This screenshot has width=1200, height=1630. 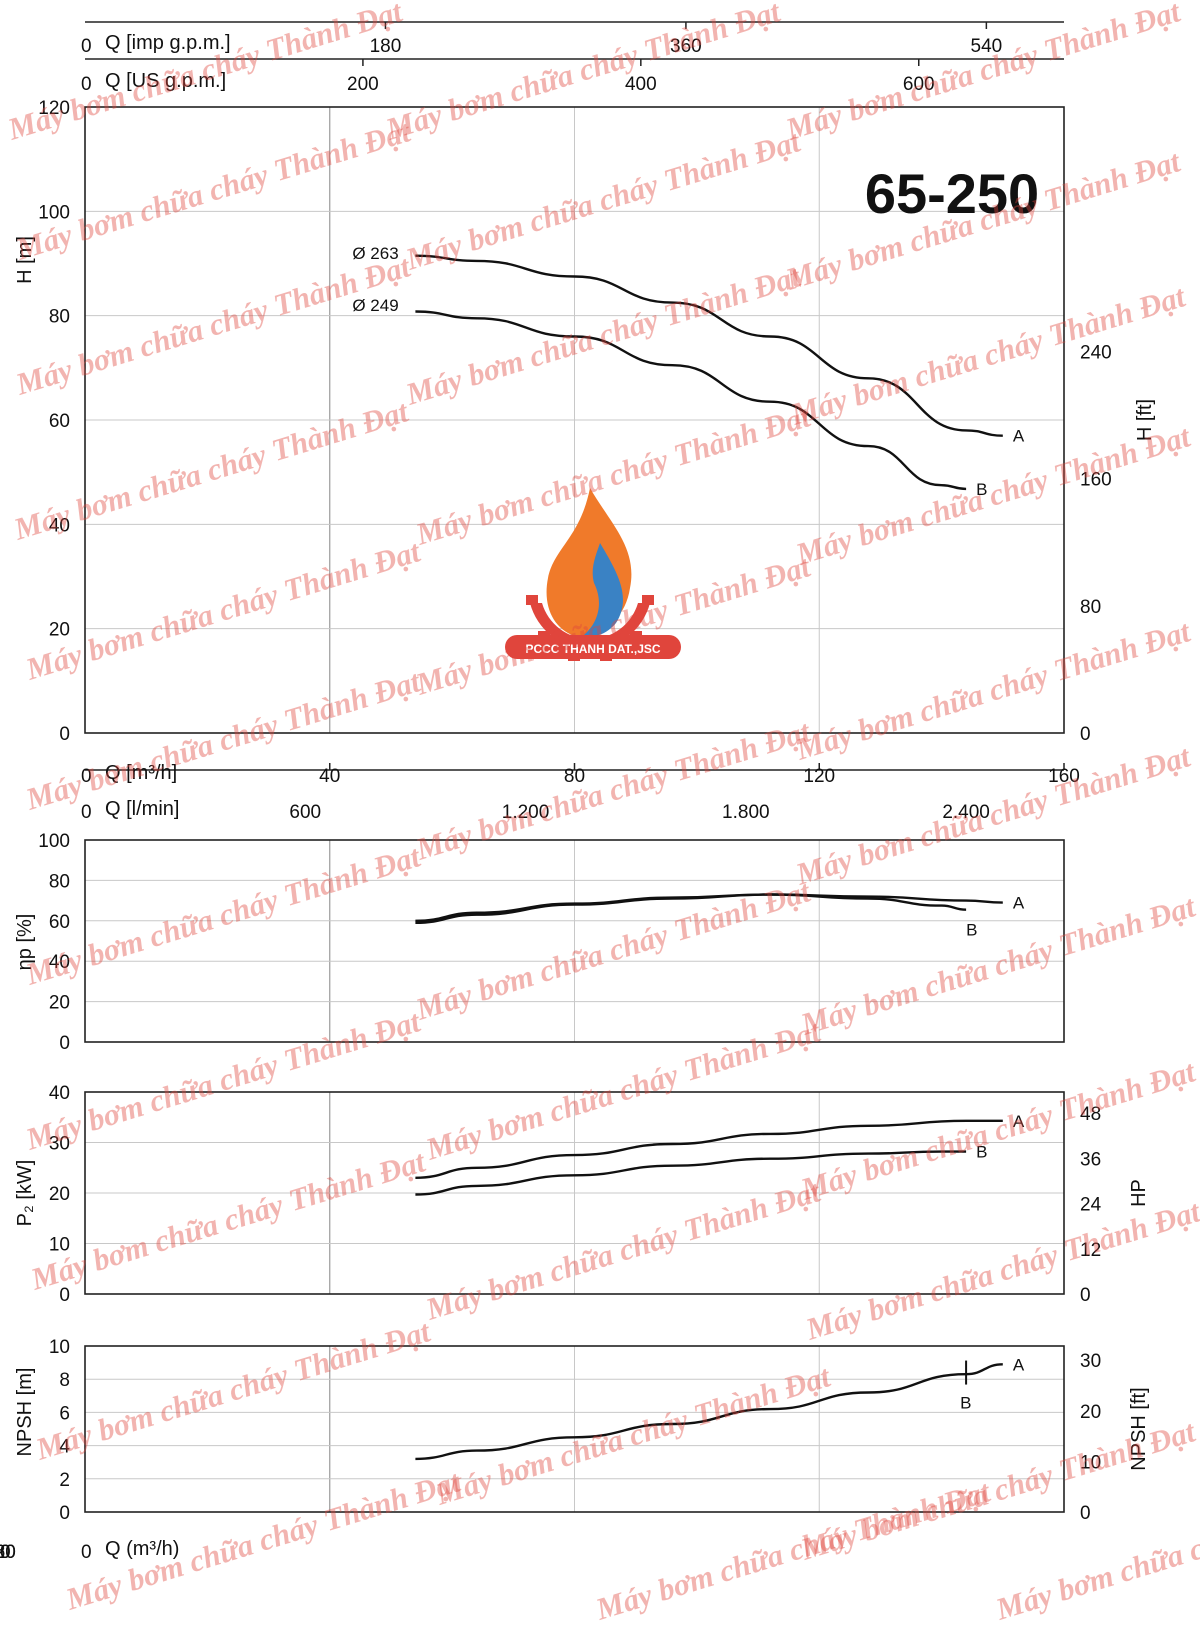 What do you see at coordinates (965, 1403) in the screenshot?
I see `marker-label-b: B` at bounding box center [965, 1403].